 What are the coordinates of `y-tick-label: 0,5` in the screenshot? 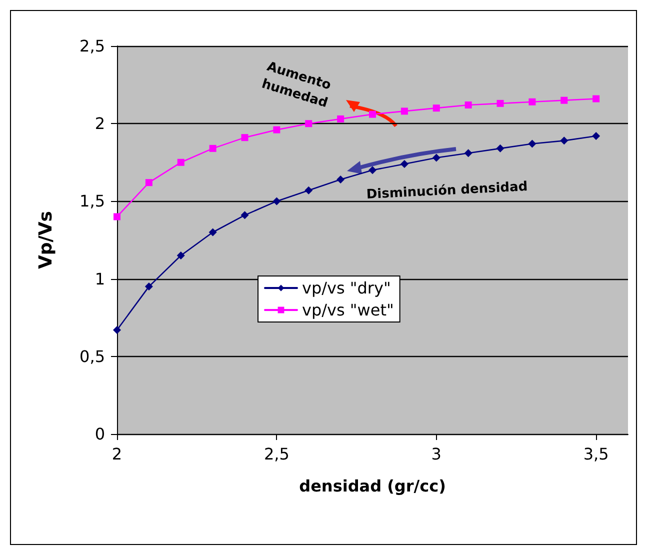 It's located at (92, 356).